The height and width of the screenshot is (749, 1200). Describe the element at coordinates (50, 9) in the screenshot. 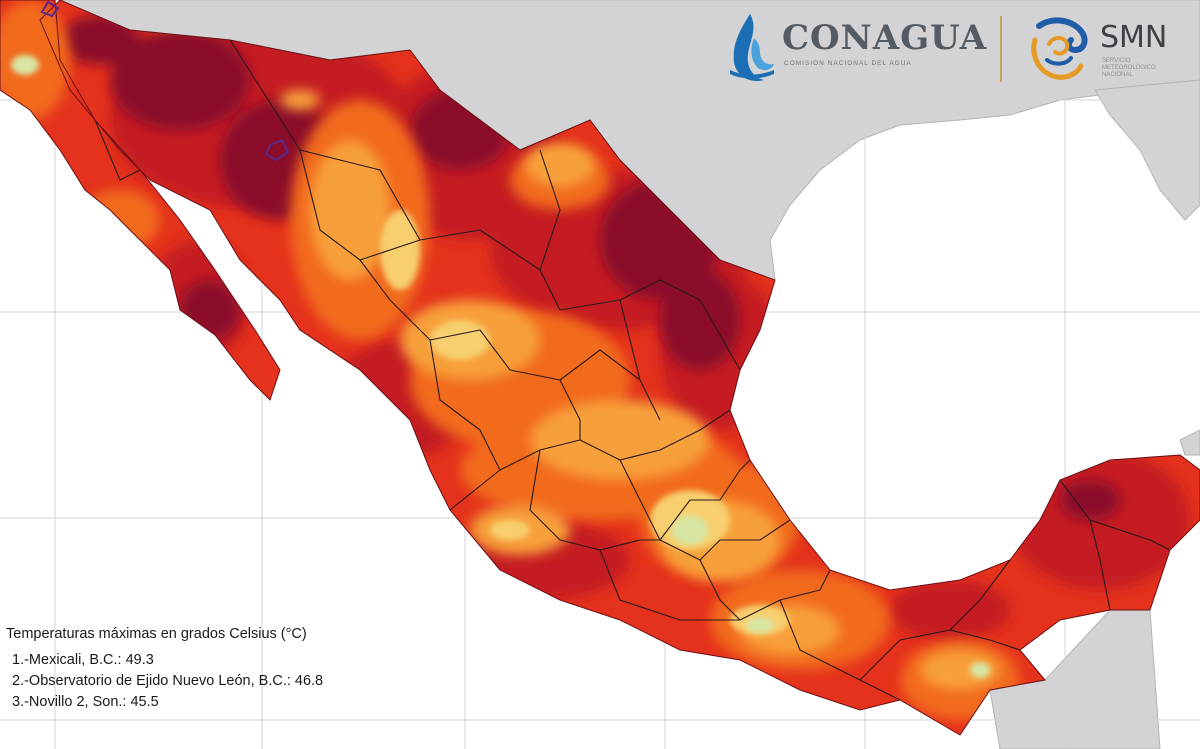

I see `station-marker-mexicali` at that location.